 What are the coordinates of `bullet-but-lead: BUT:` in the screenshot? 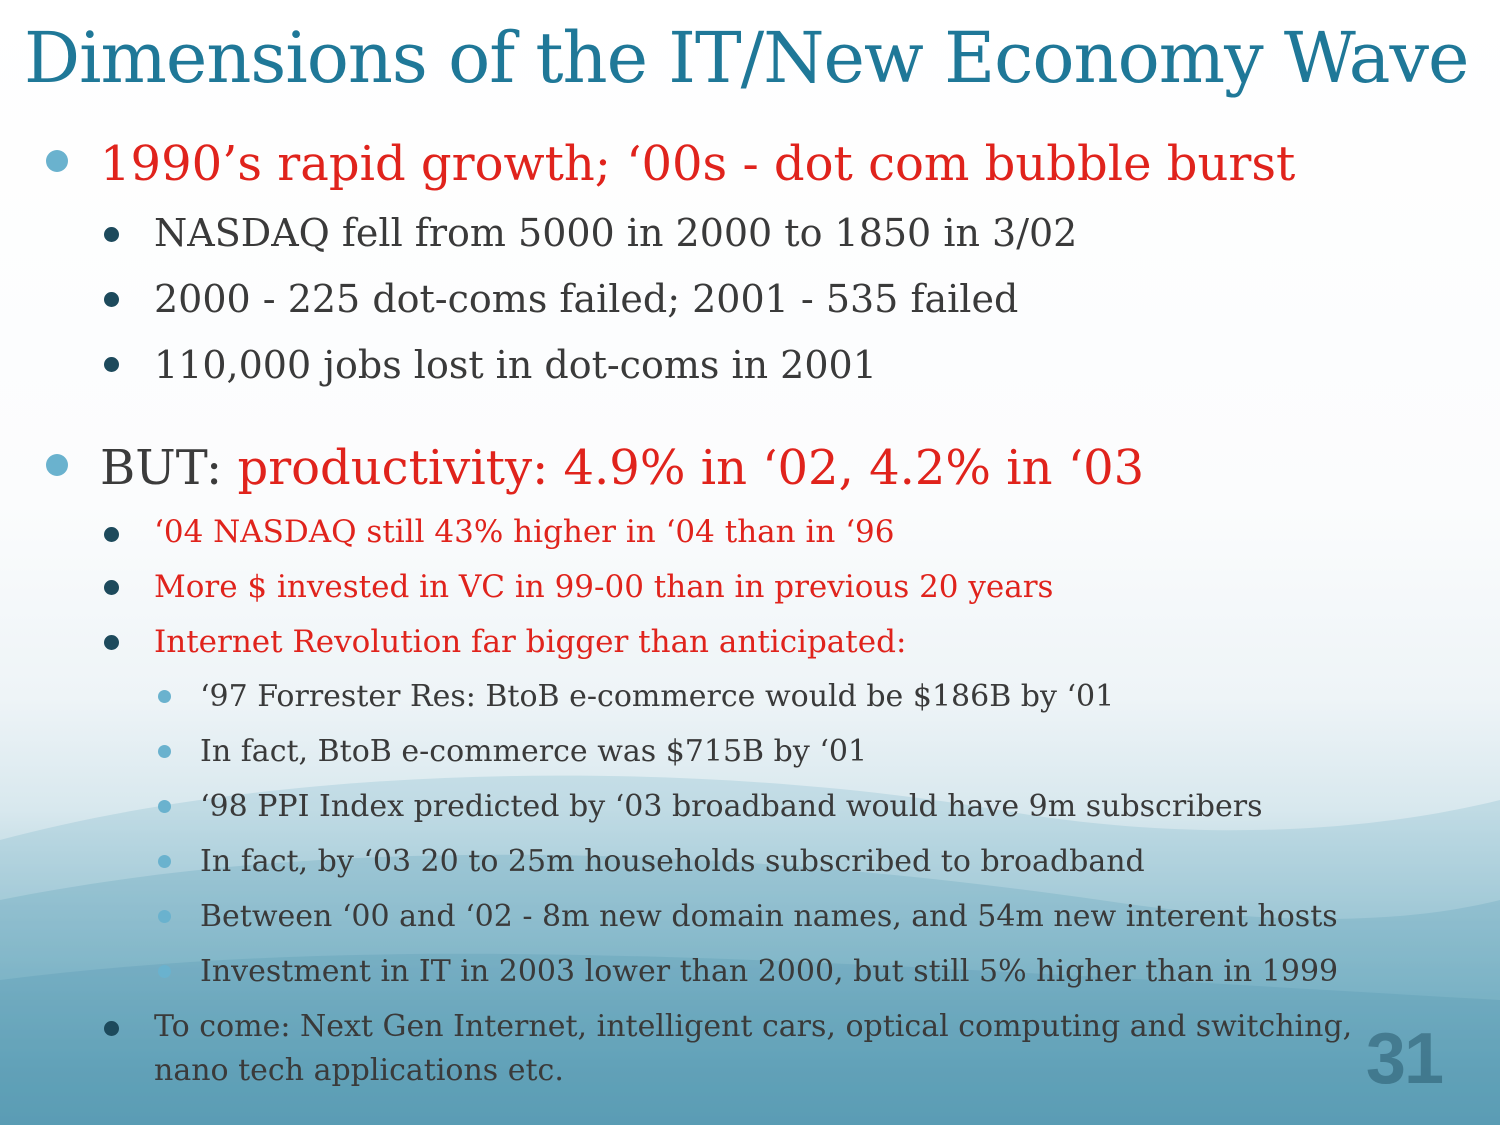 It's located at (169, 468).